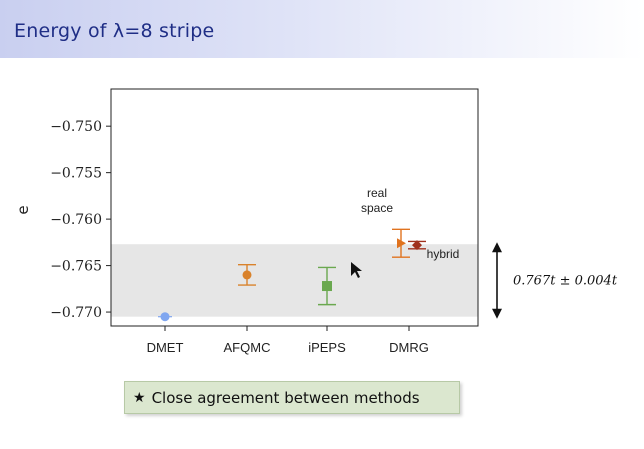 The width and height of the screenshot is (644, 449). I want to click on data-point-dmrg-hybrid, so click(417, 245).